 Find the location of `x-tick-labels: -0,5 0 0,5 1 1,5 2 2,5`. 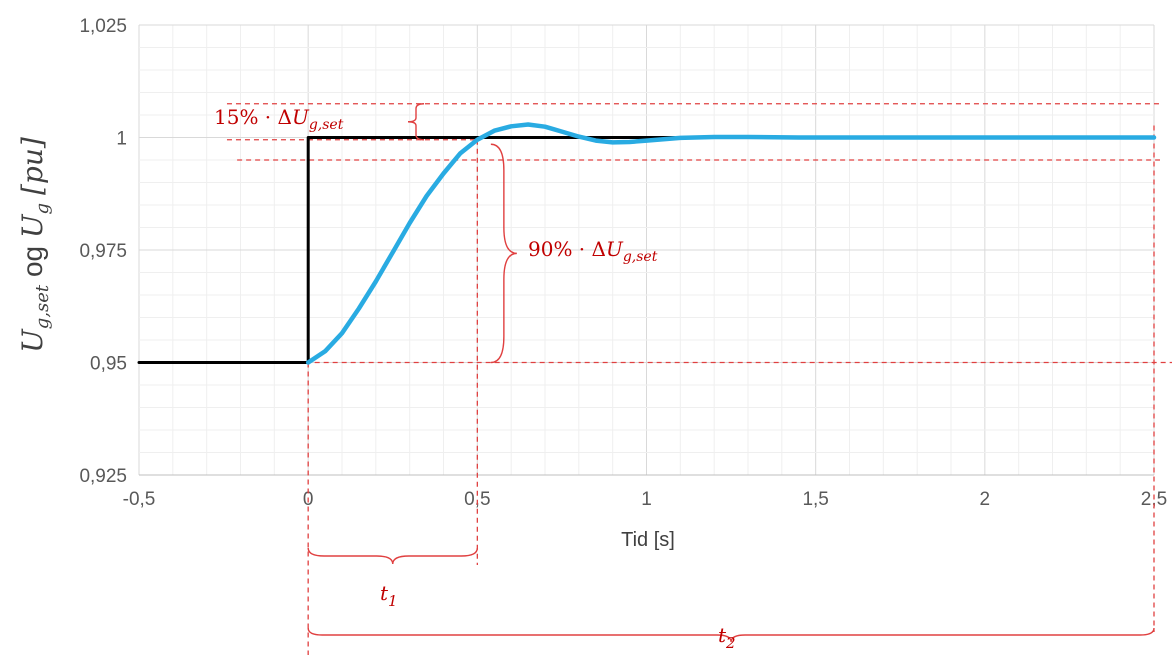

x-tick-labels: -0,5 0 0,5 1 1,5 2 2,5 is located at coordinates (645, 499).